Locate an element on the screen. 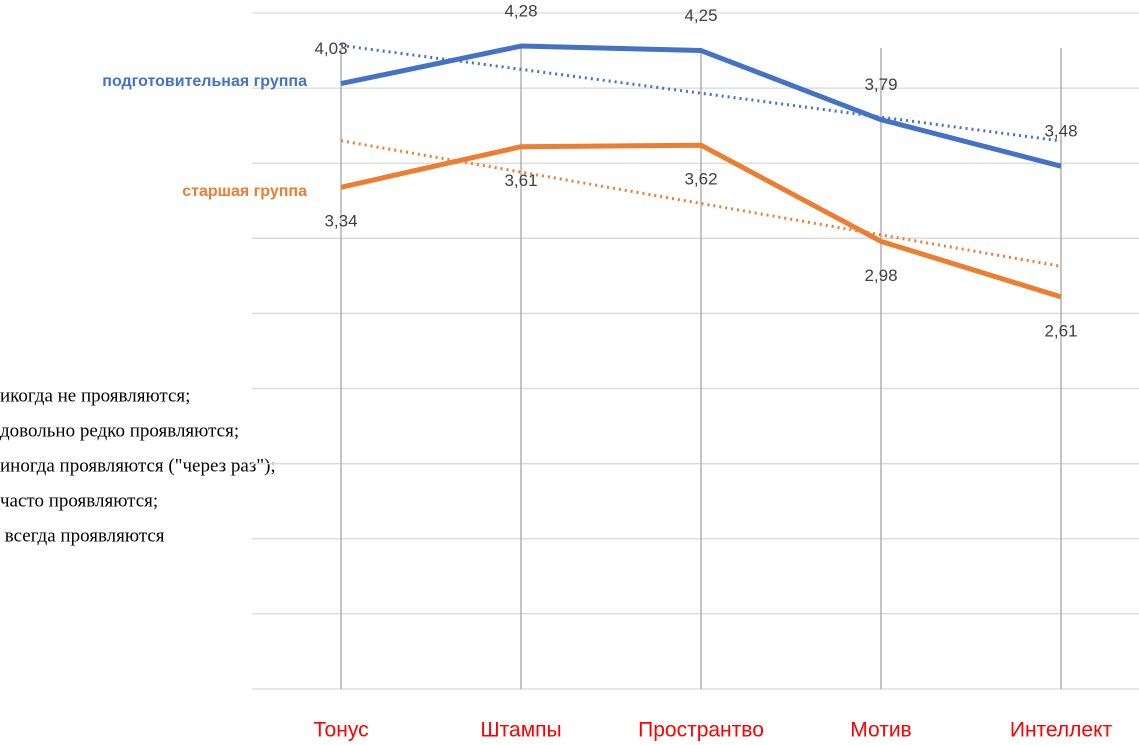 The height and width of the screenshot is (745, 1139). background-text: часто проявляются; is located at coordinates (79, 500).